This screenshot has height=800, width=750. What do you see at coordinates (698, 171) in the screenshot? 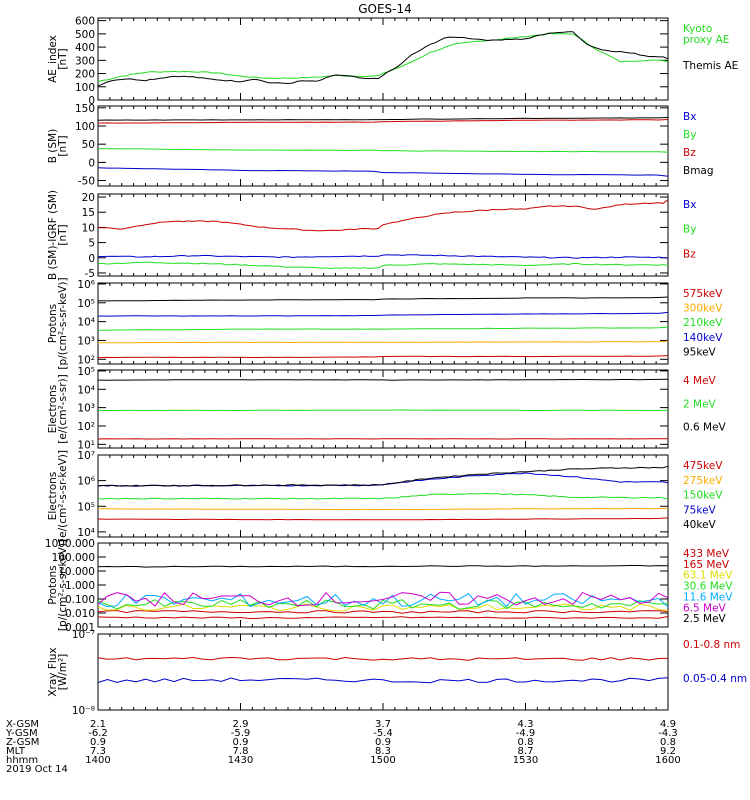
I see `legend-entry: Bmag` at bounding box center [698, 171].